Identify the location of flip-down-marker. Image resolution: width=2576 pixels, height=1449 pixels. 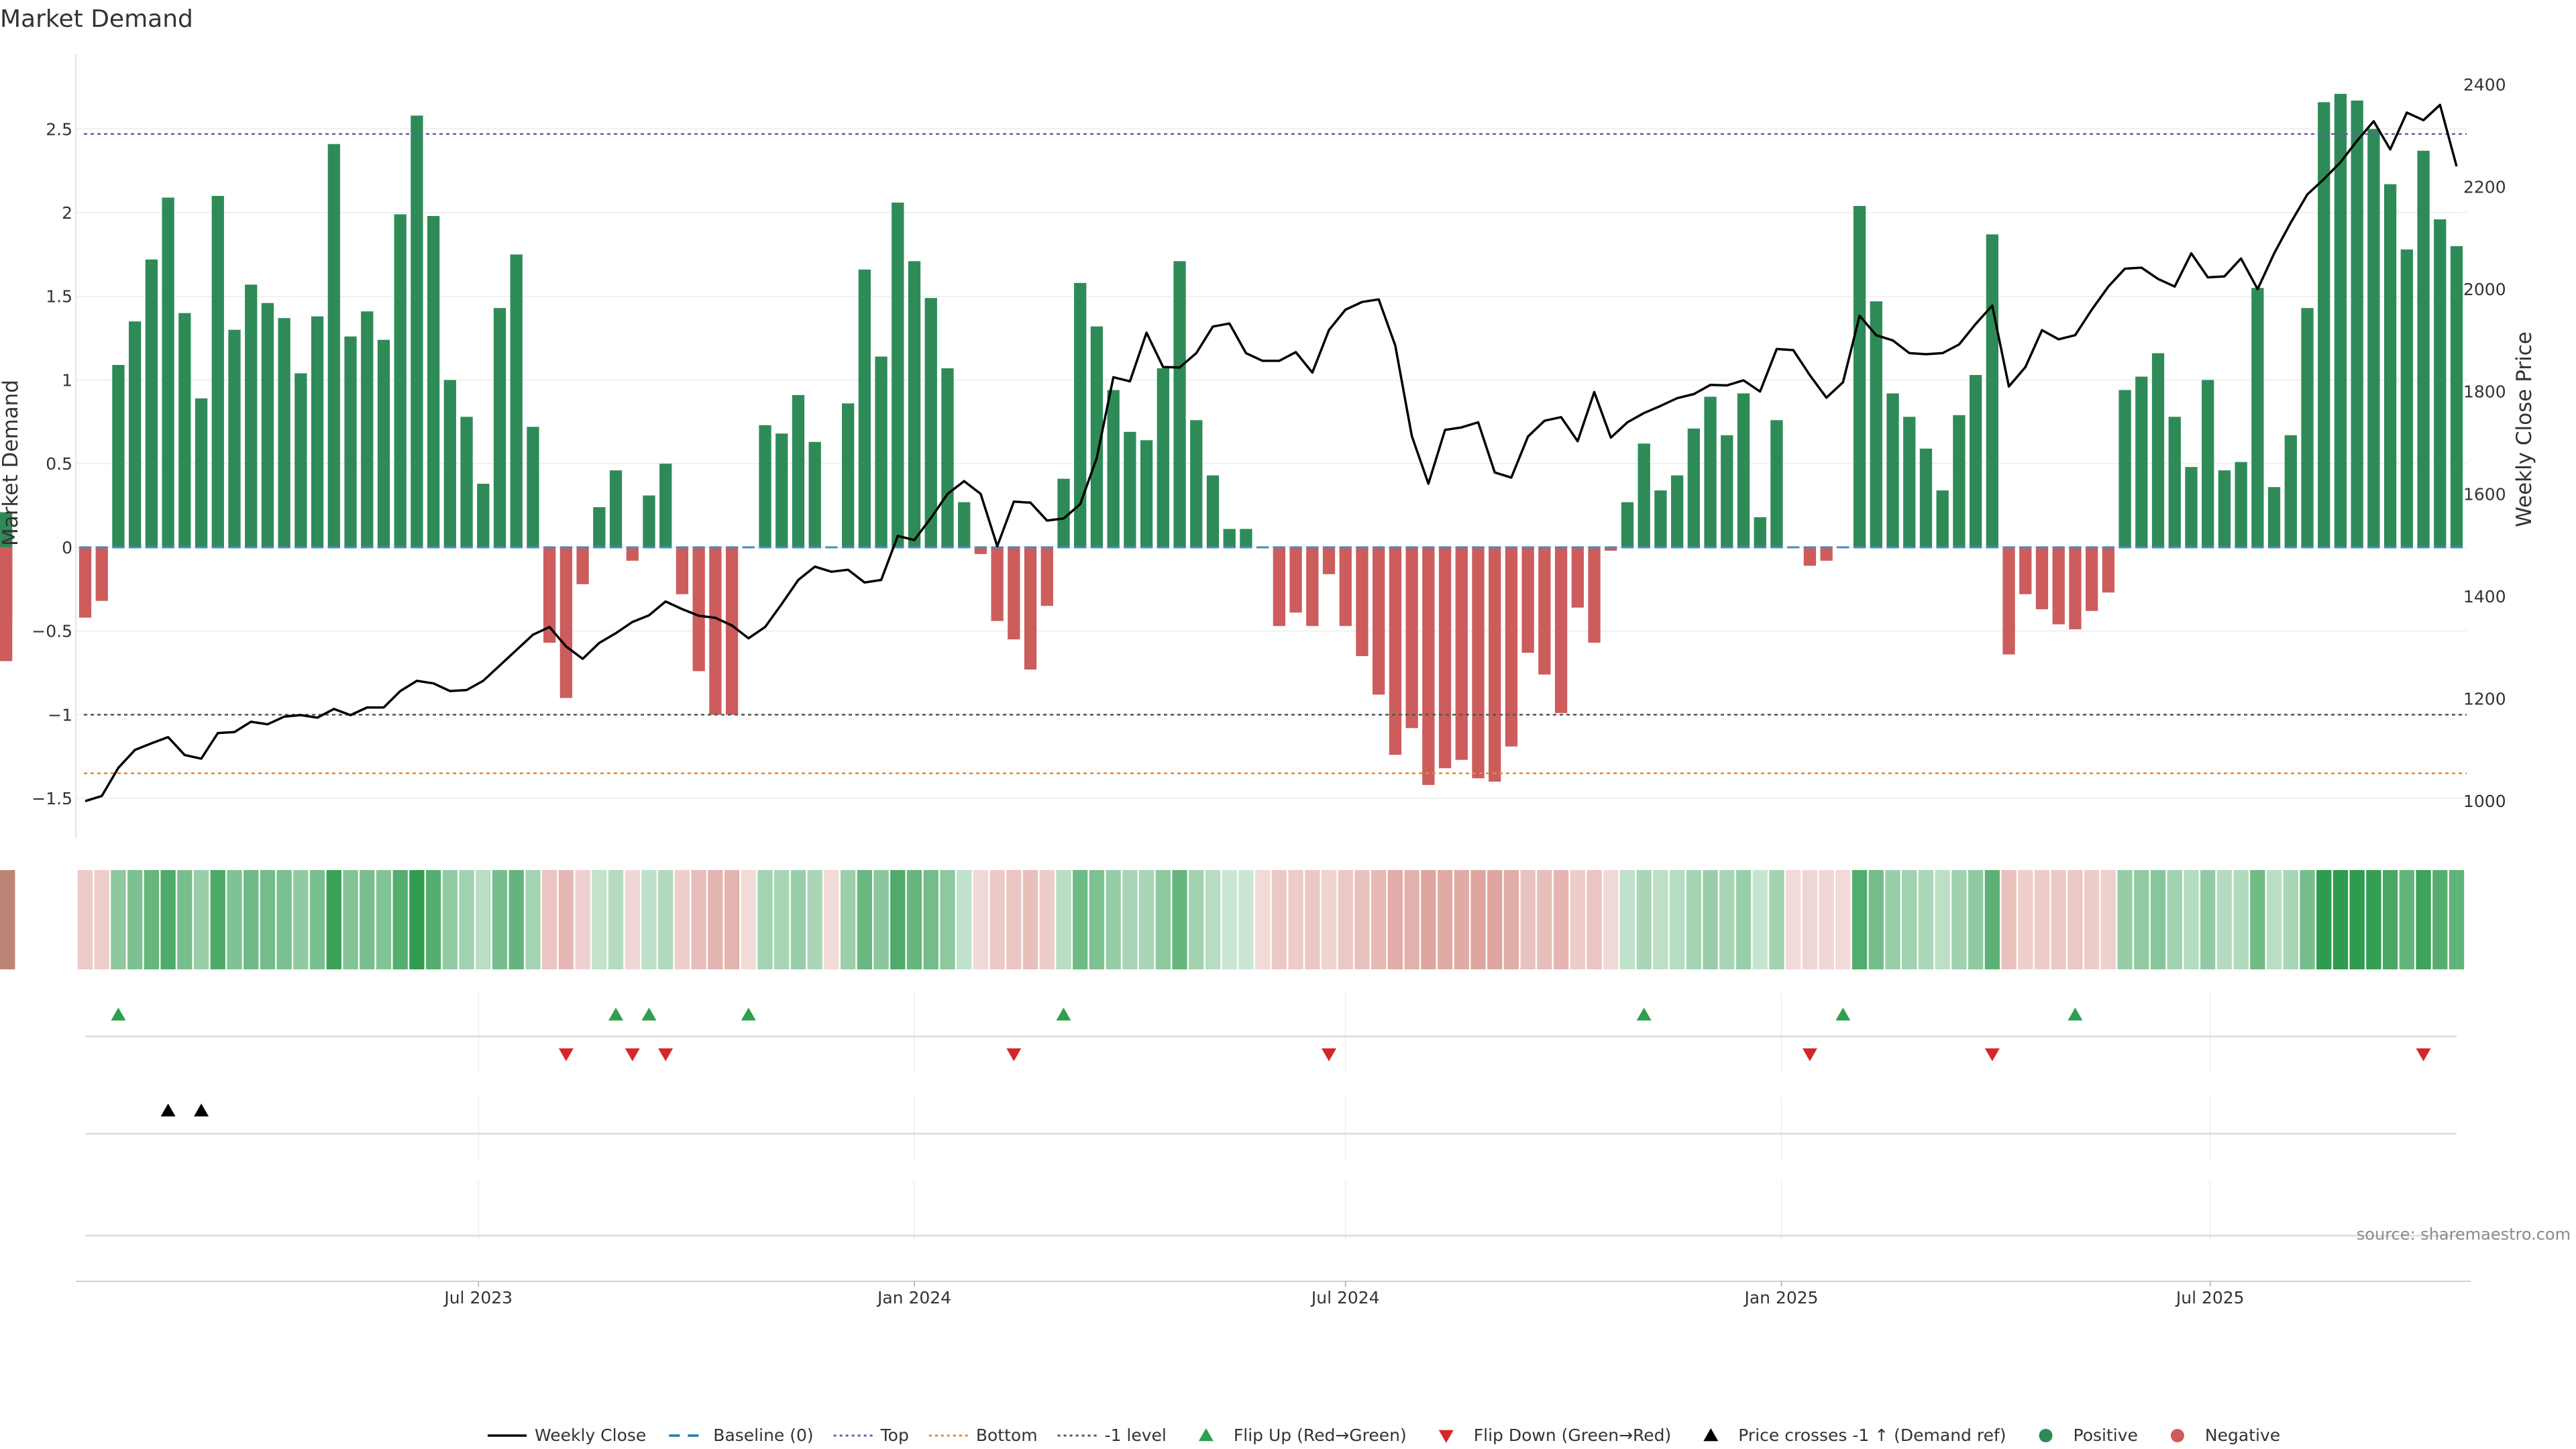
(666, 1054).